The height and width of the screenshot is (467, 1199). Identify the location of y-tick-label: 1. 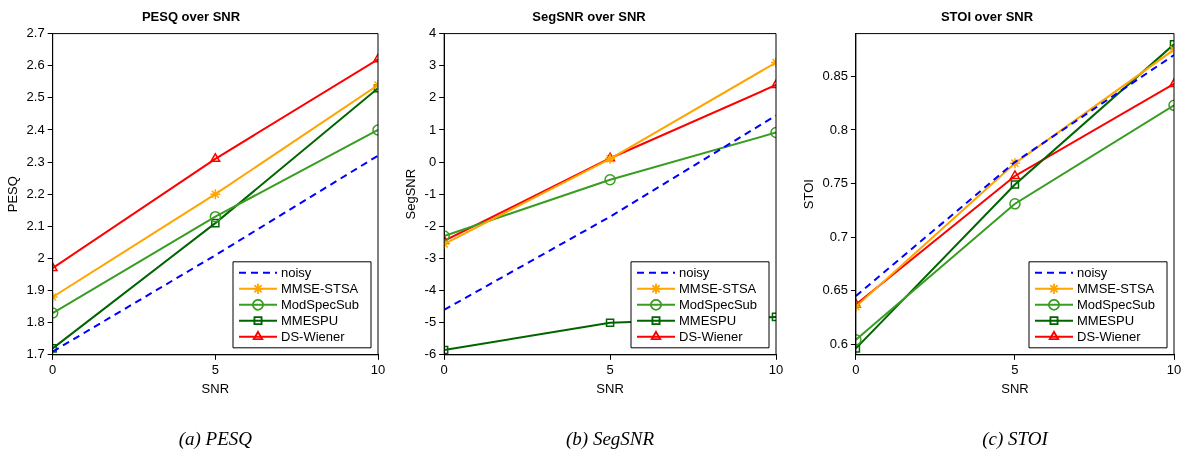
(432, 129).